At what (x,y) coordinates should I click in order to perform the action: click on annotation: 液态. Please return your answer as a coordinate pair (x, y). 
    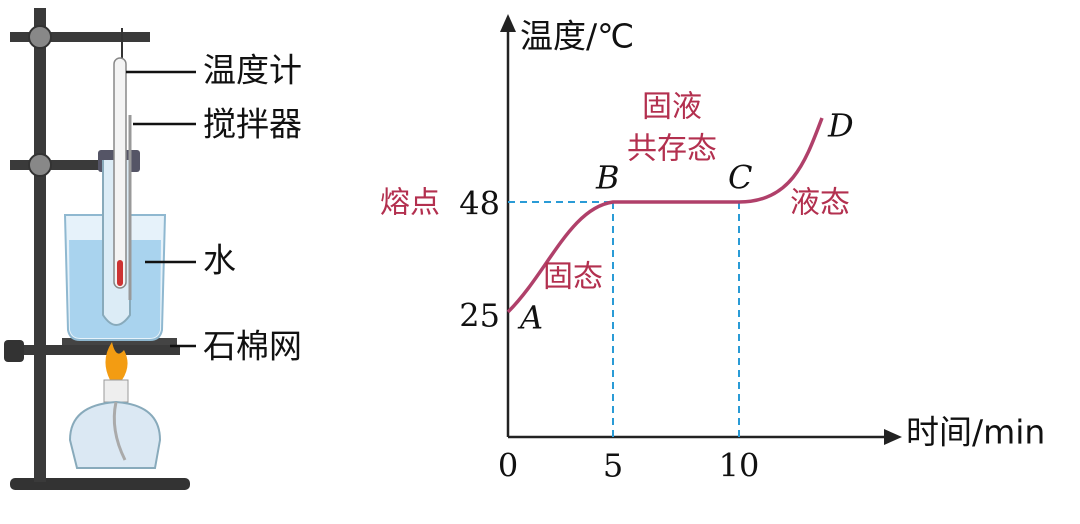
    Looking at the image, I should click on (820, 203).